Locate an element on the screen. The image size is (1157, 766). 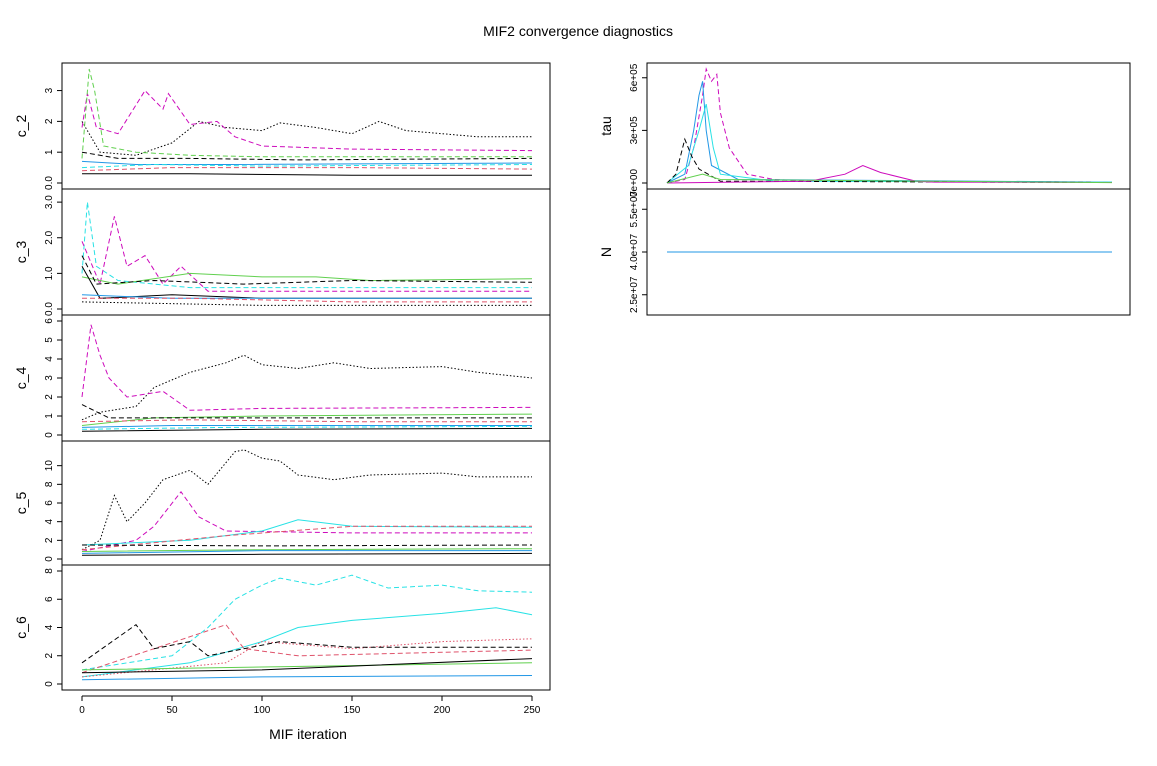
y-axis-label: N is located at coordinates (606, 252).